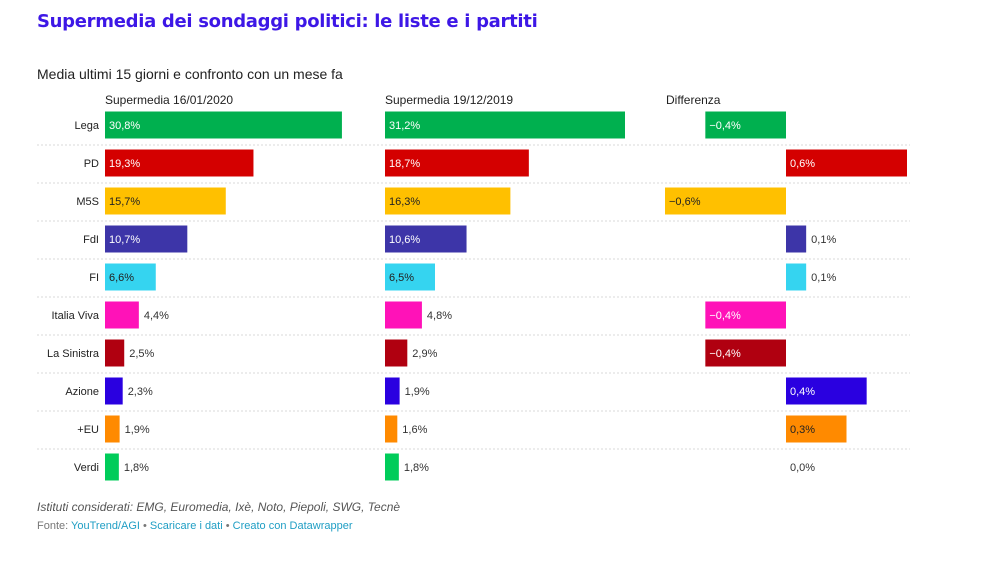 The width and height of the screenshot is (983, 563). I want to click on diff-value-label: 0,3%, so click(802, 430).